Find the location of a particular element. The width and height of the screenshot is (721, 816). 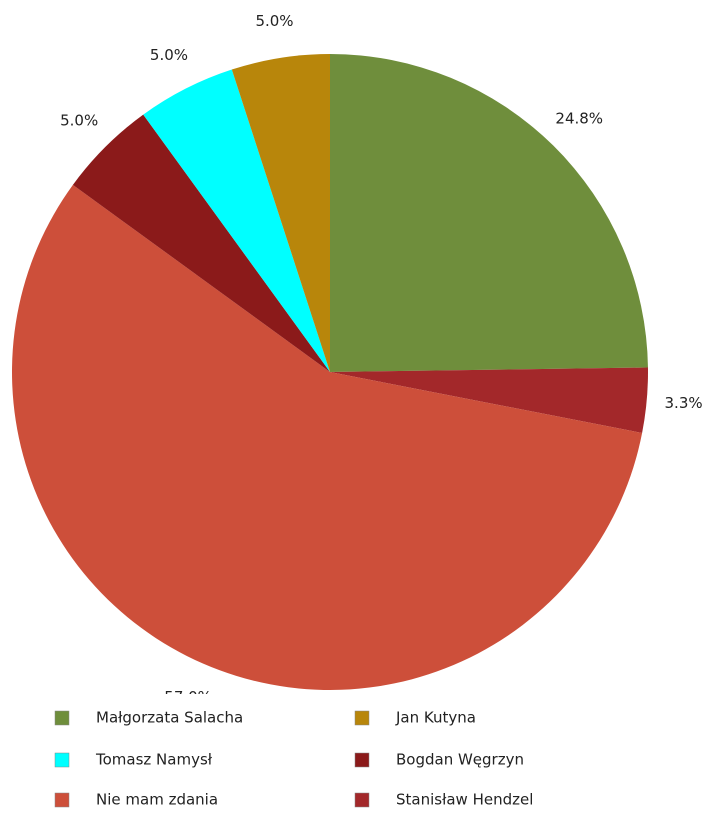

legend-label: Nie mam zdania is located at coordinates (157, 800).